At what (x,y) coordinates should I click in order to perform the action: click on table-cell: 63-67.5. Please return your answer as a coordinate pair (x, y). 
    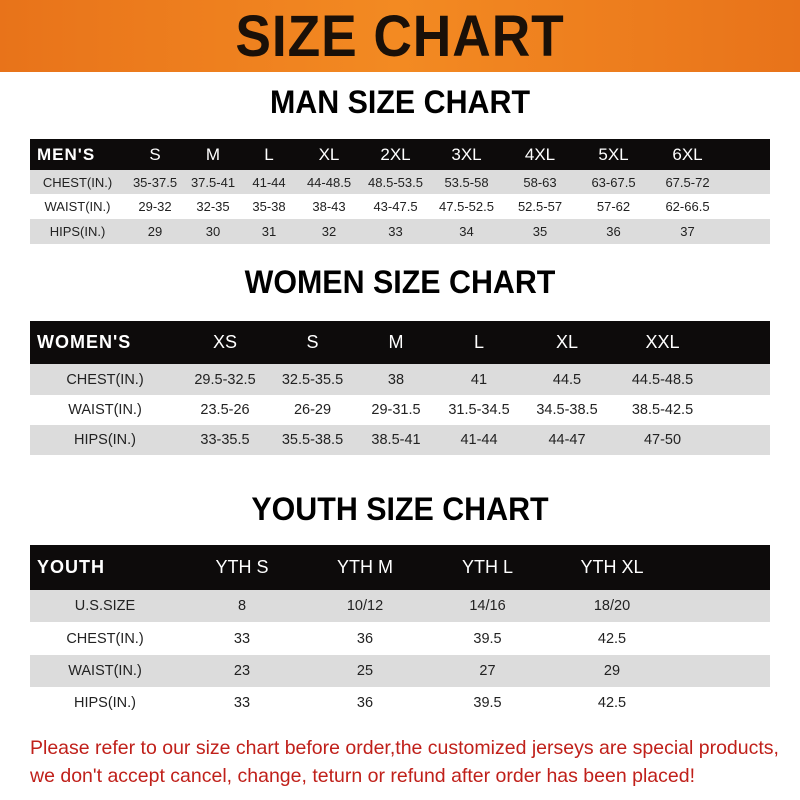
    Looking at the image, I should click on (613, 182).